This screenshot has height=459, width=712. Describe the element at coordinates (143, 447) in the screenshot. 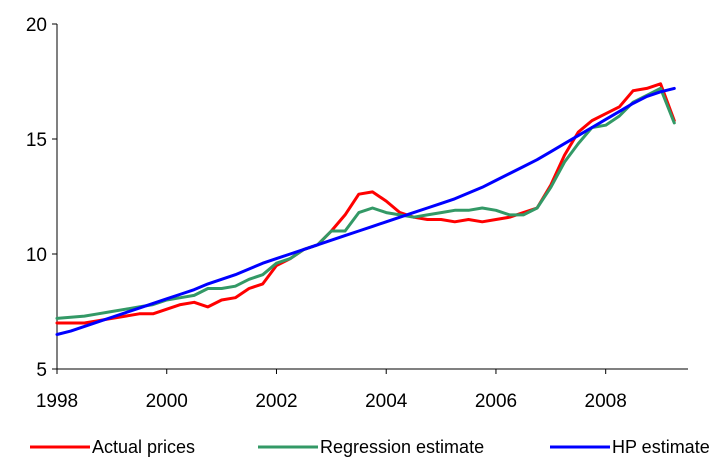

I see `legend-label-actual-prices: Actual prices` at that location.